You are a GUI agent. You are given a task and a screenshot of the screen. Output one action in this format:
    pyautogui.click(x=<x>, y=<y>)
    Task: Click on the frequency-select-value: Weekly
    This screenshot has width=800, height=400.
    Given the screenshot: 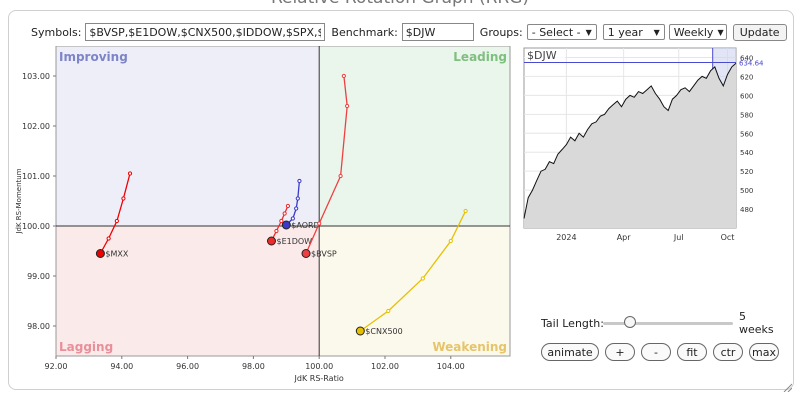 What is the action you would take?
    pyautogui.click(x=693, y=32)
    